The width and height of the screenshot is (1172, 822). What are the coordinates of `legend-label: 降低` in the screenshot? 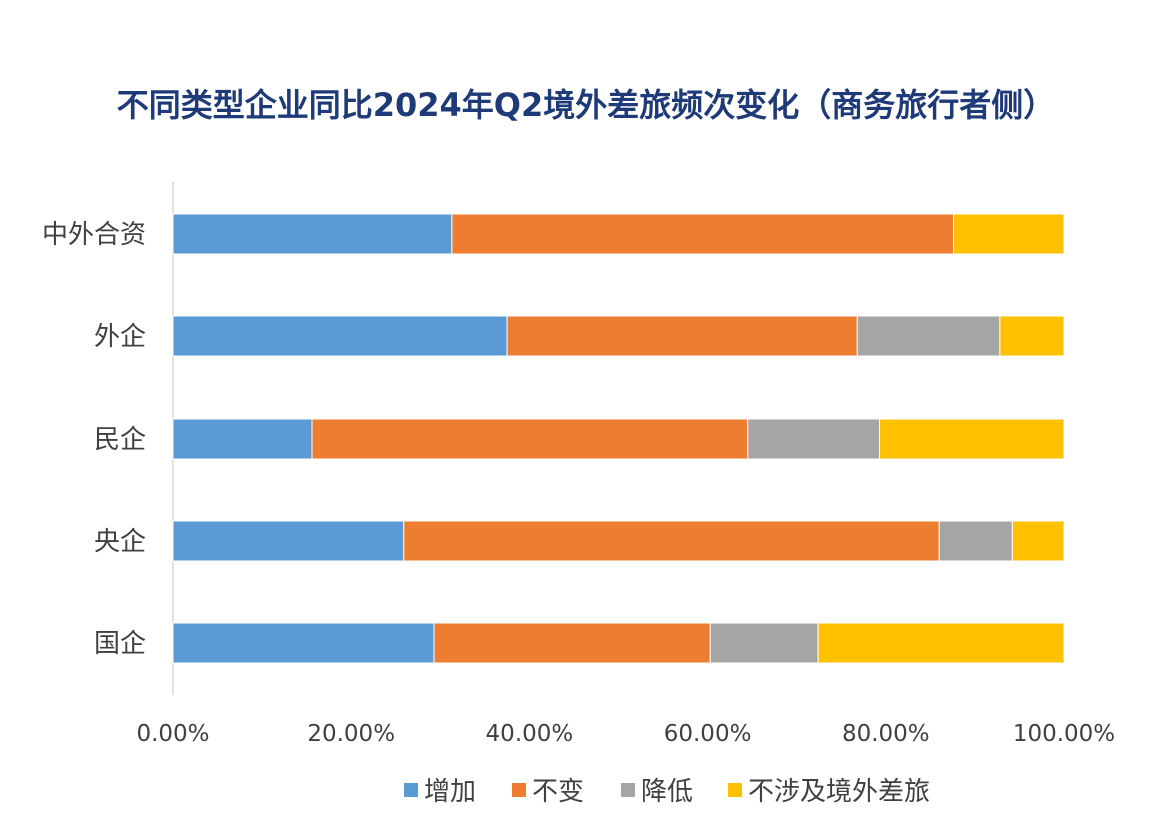 It's located at (667, 792).